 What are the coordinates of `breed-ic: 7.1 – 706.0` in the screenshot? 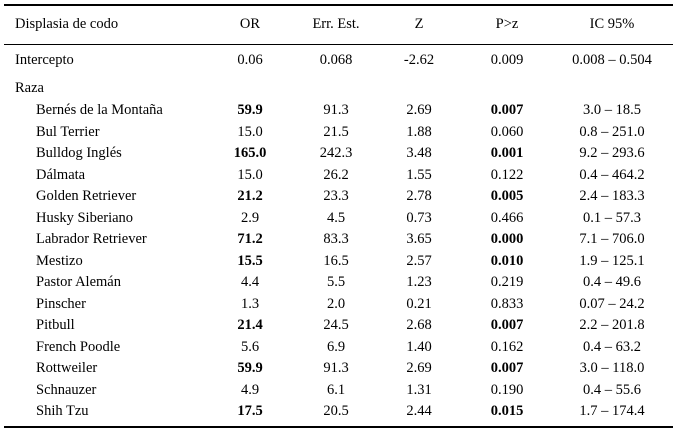 It's located at (612, 239).